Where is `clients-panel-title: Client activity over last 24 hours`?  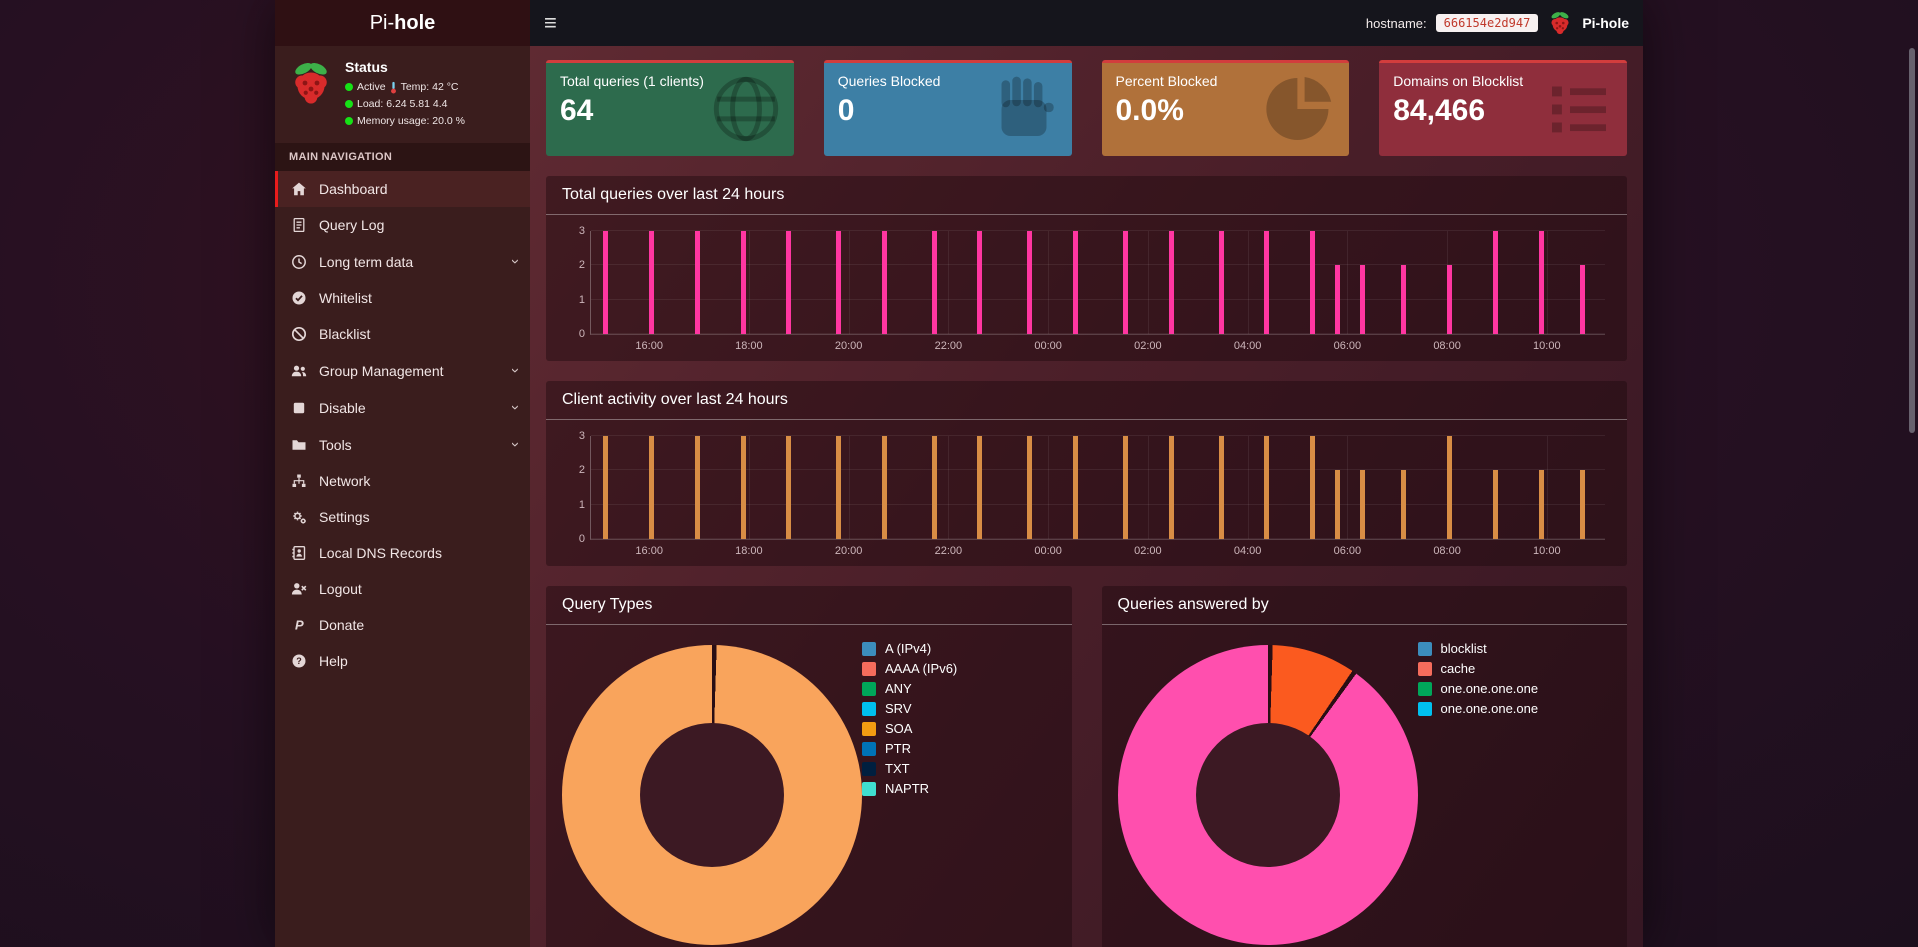 clients-panel-title: Client activity over last 24 hours is located at coordinates (1086, 400).